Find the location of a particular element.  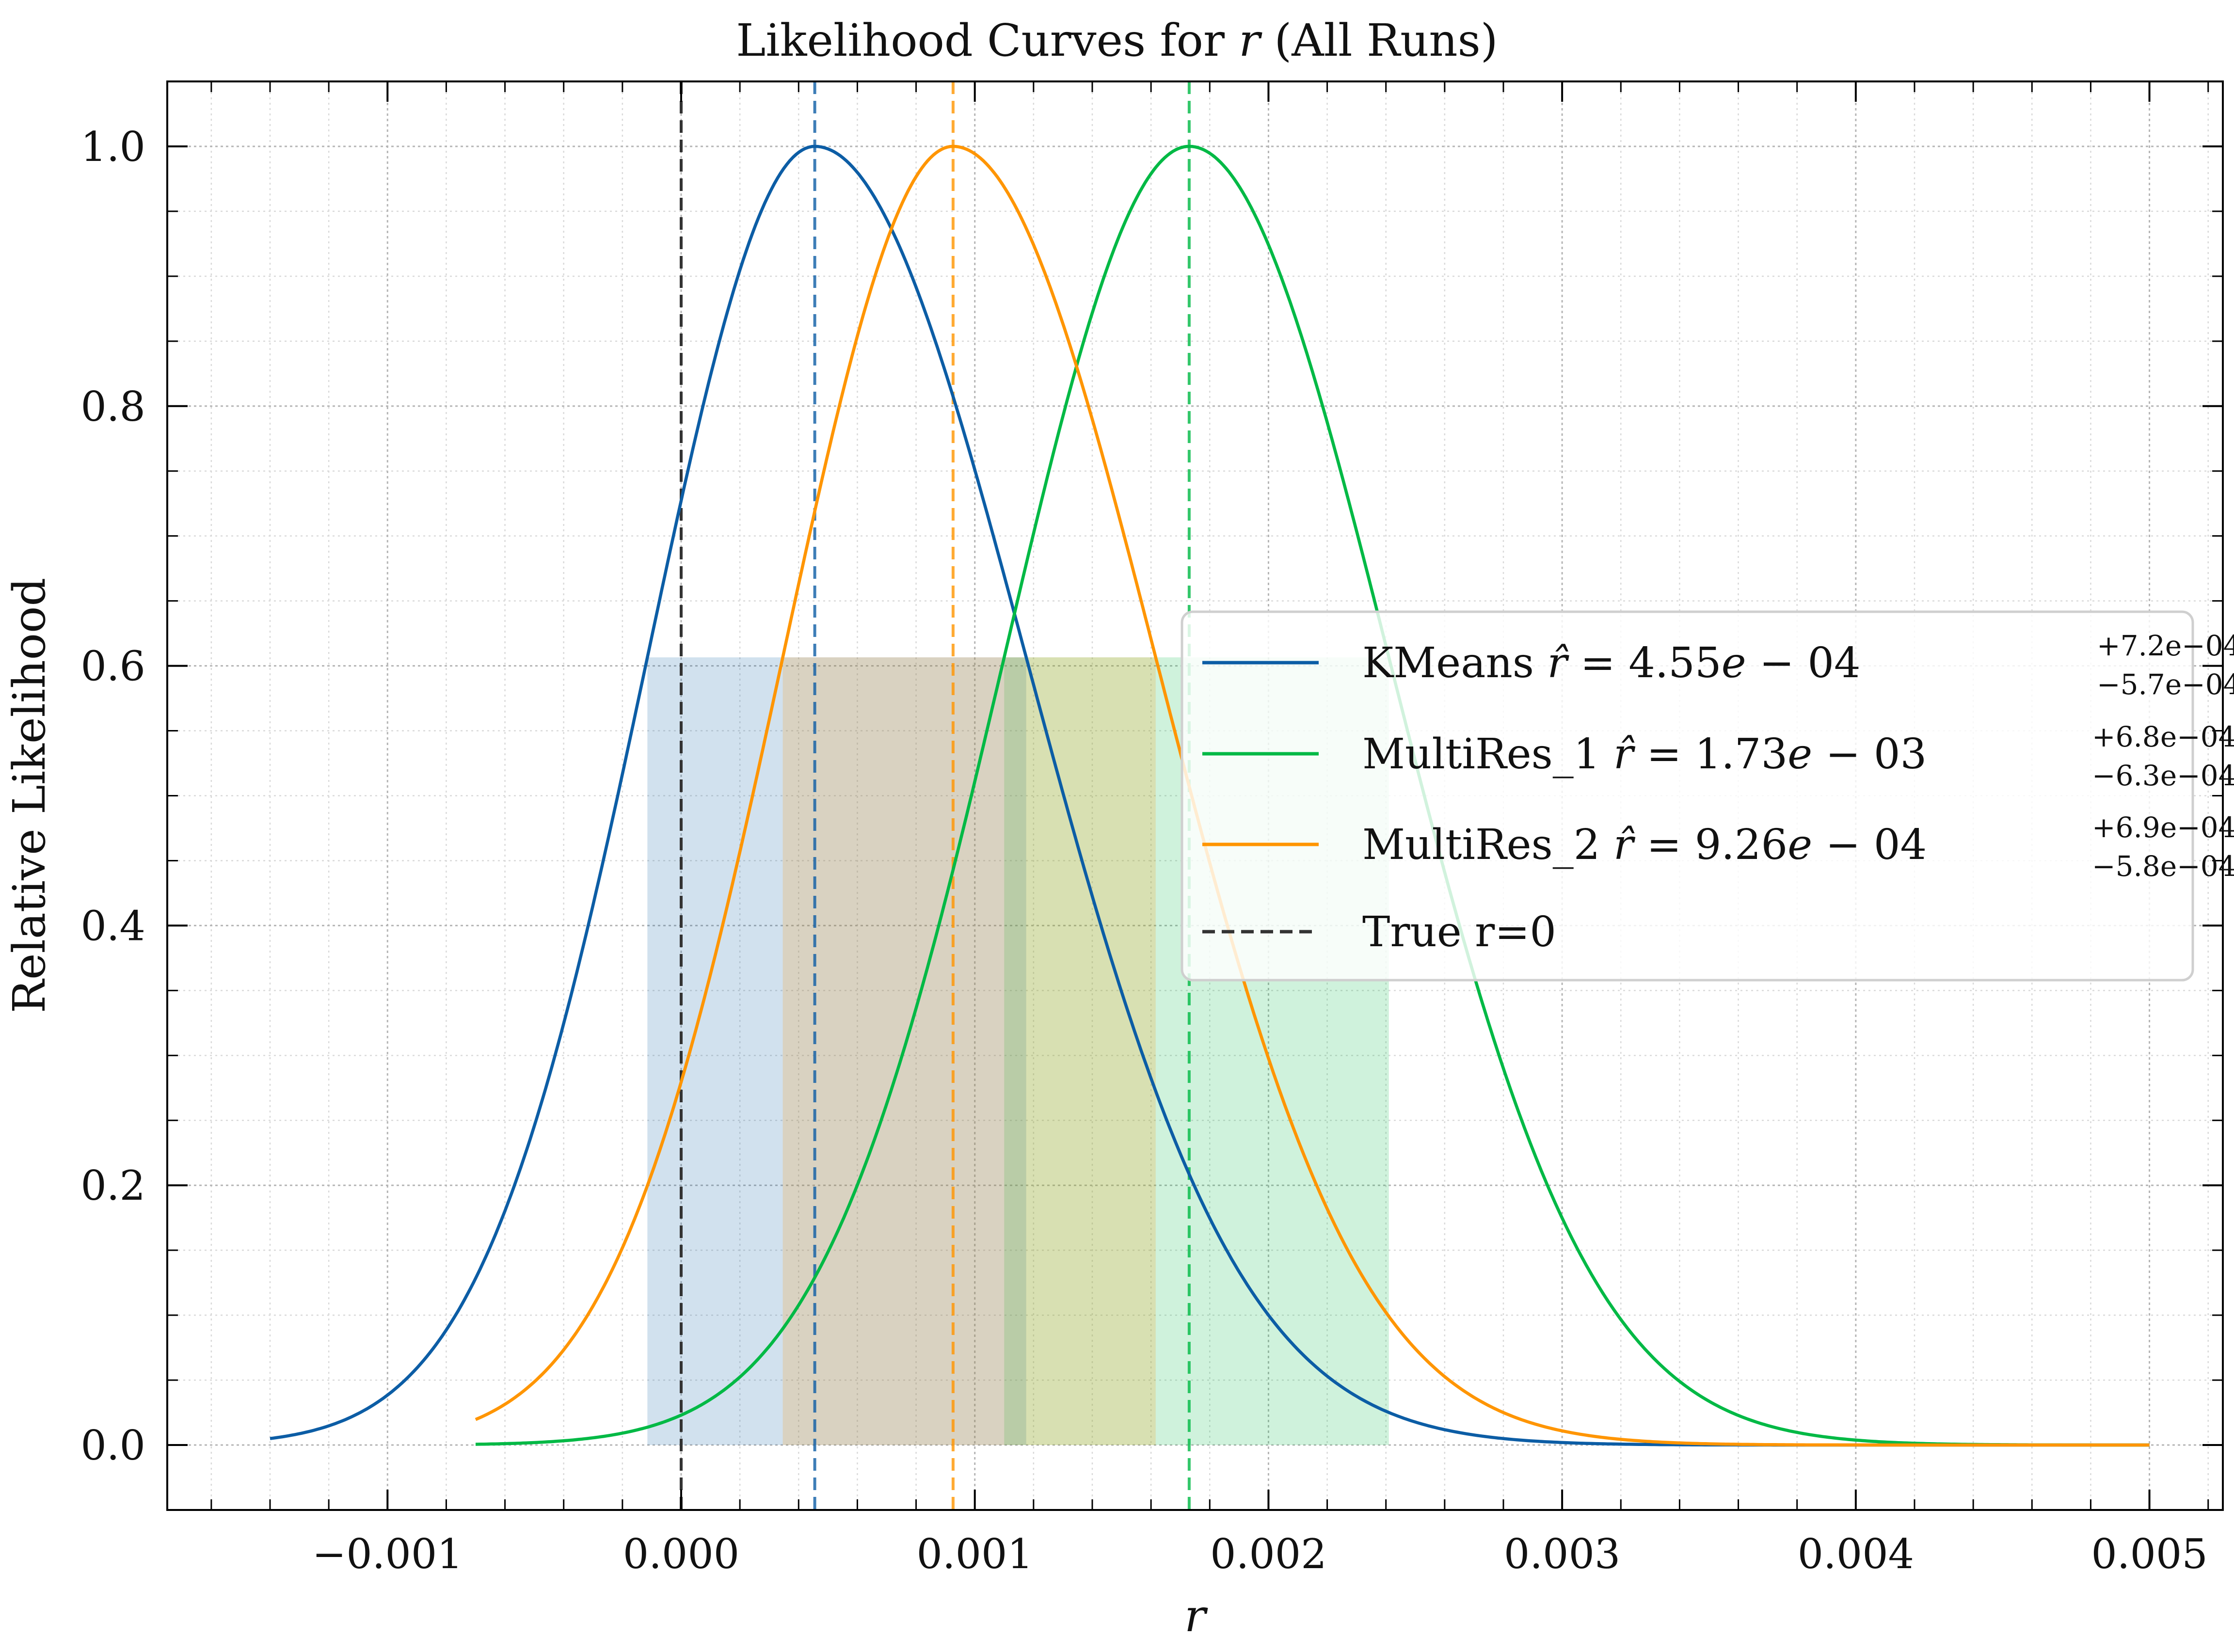

x-tick-label: 0.005 is located at coordinates (2149, 1554).